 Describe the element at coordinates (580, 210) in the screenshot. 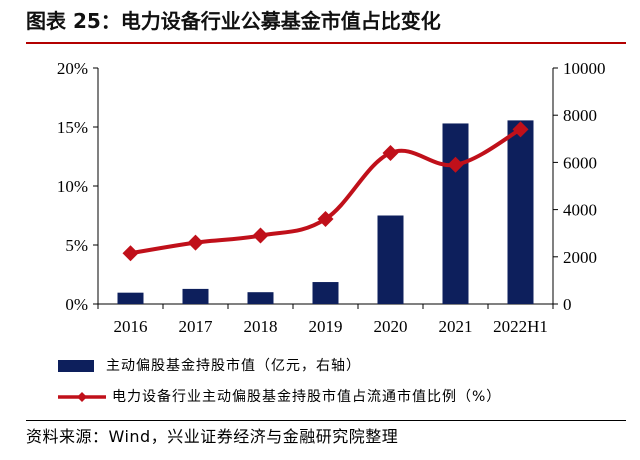

I see `y-right-tick-label: 4000` at that location.